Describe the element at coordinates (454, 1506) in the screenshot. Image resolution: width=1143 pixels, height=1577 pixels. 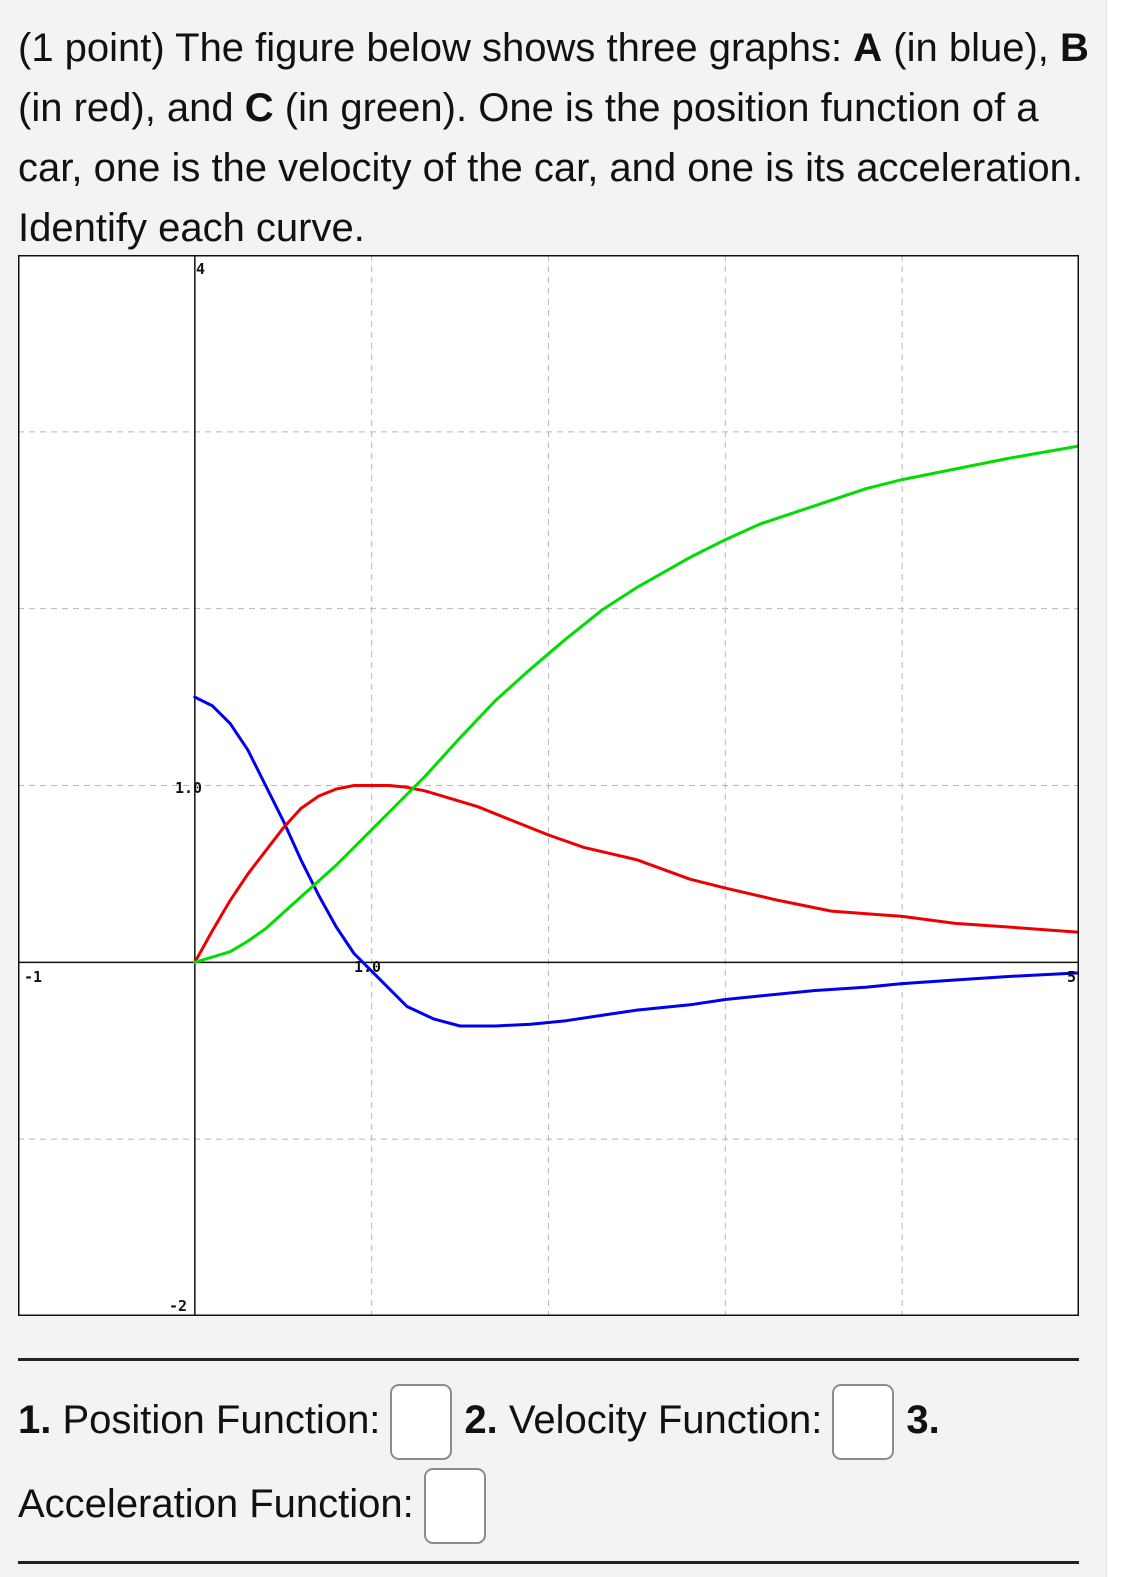
I see `acceleration-answer-box` at that location.